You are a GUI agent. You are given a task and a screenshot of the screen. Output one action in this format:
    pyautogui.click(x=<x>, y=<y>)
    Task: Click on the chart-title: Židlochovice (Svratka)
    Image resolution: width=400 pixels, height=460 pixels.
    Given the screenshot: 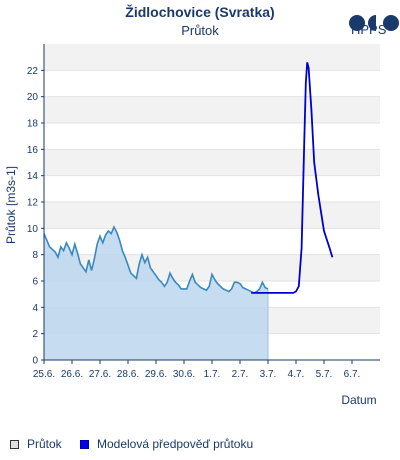 What is the action you would take?
    pyautogui.click(x=200, y=12)
    